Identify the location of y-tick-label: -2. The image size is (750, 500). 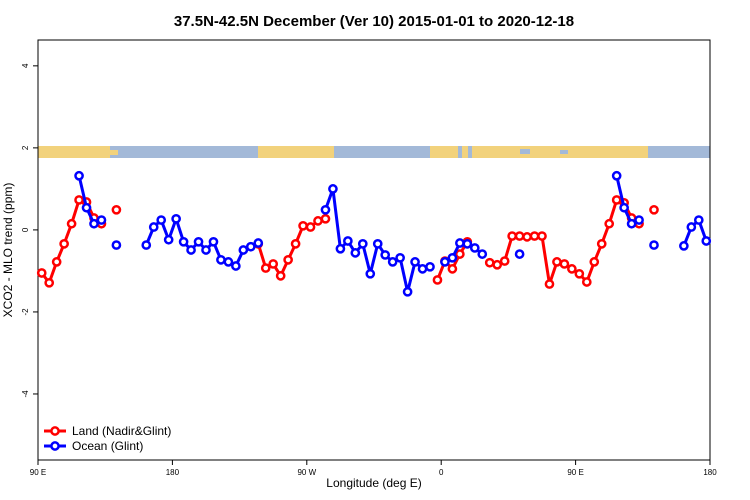
(25, 312).